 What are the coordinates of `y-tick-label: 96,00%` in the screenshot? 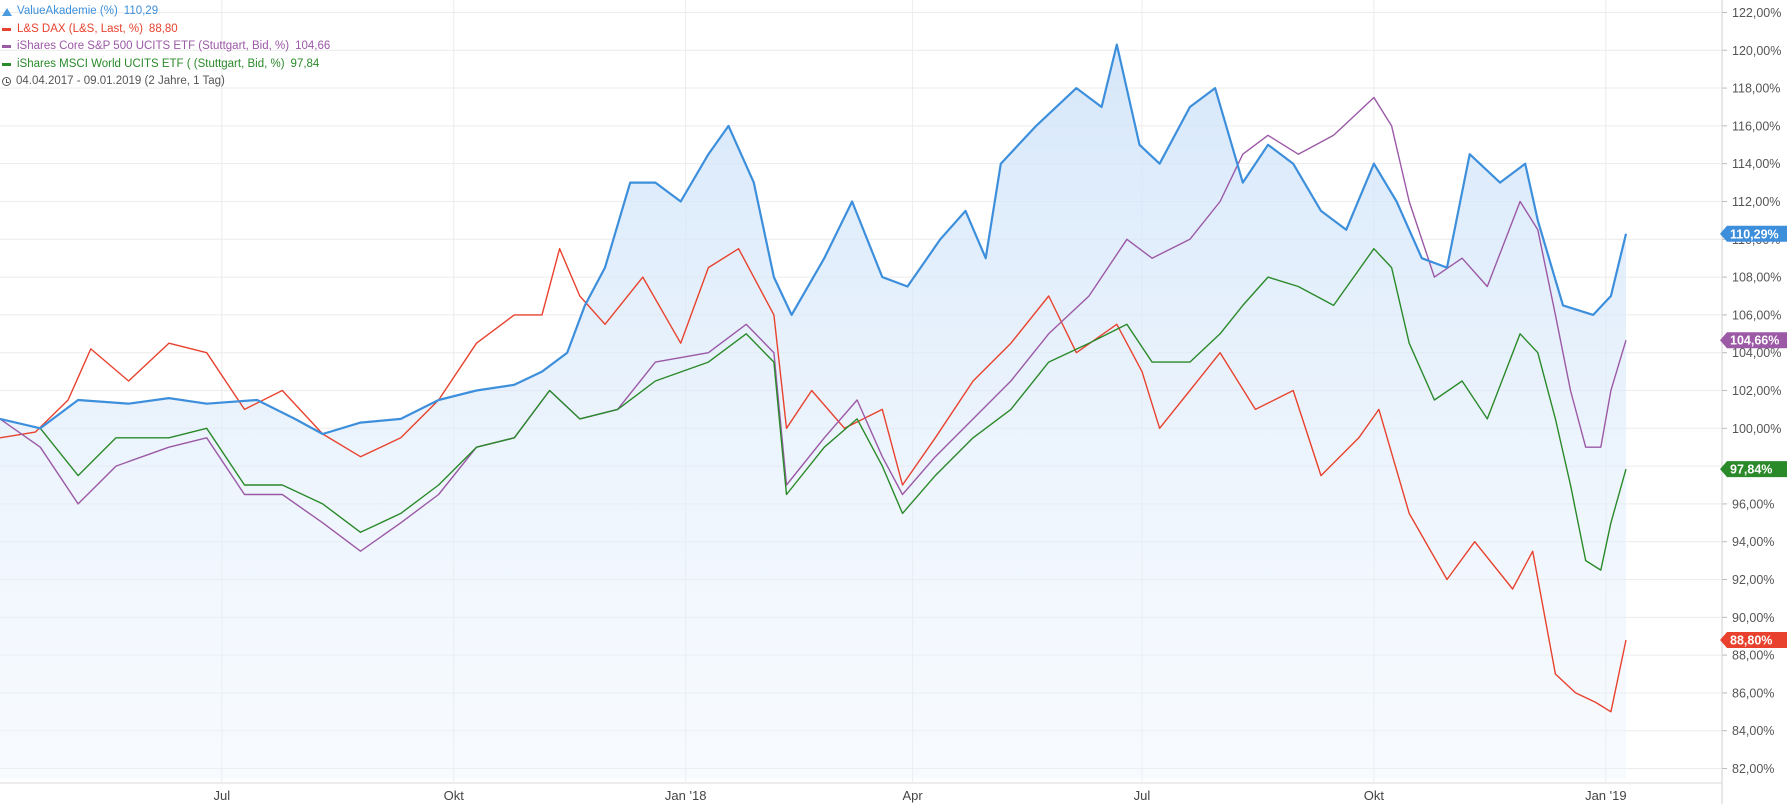 It's located at (1753, 504).